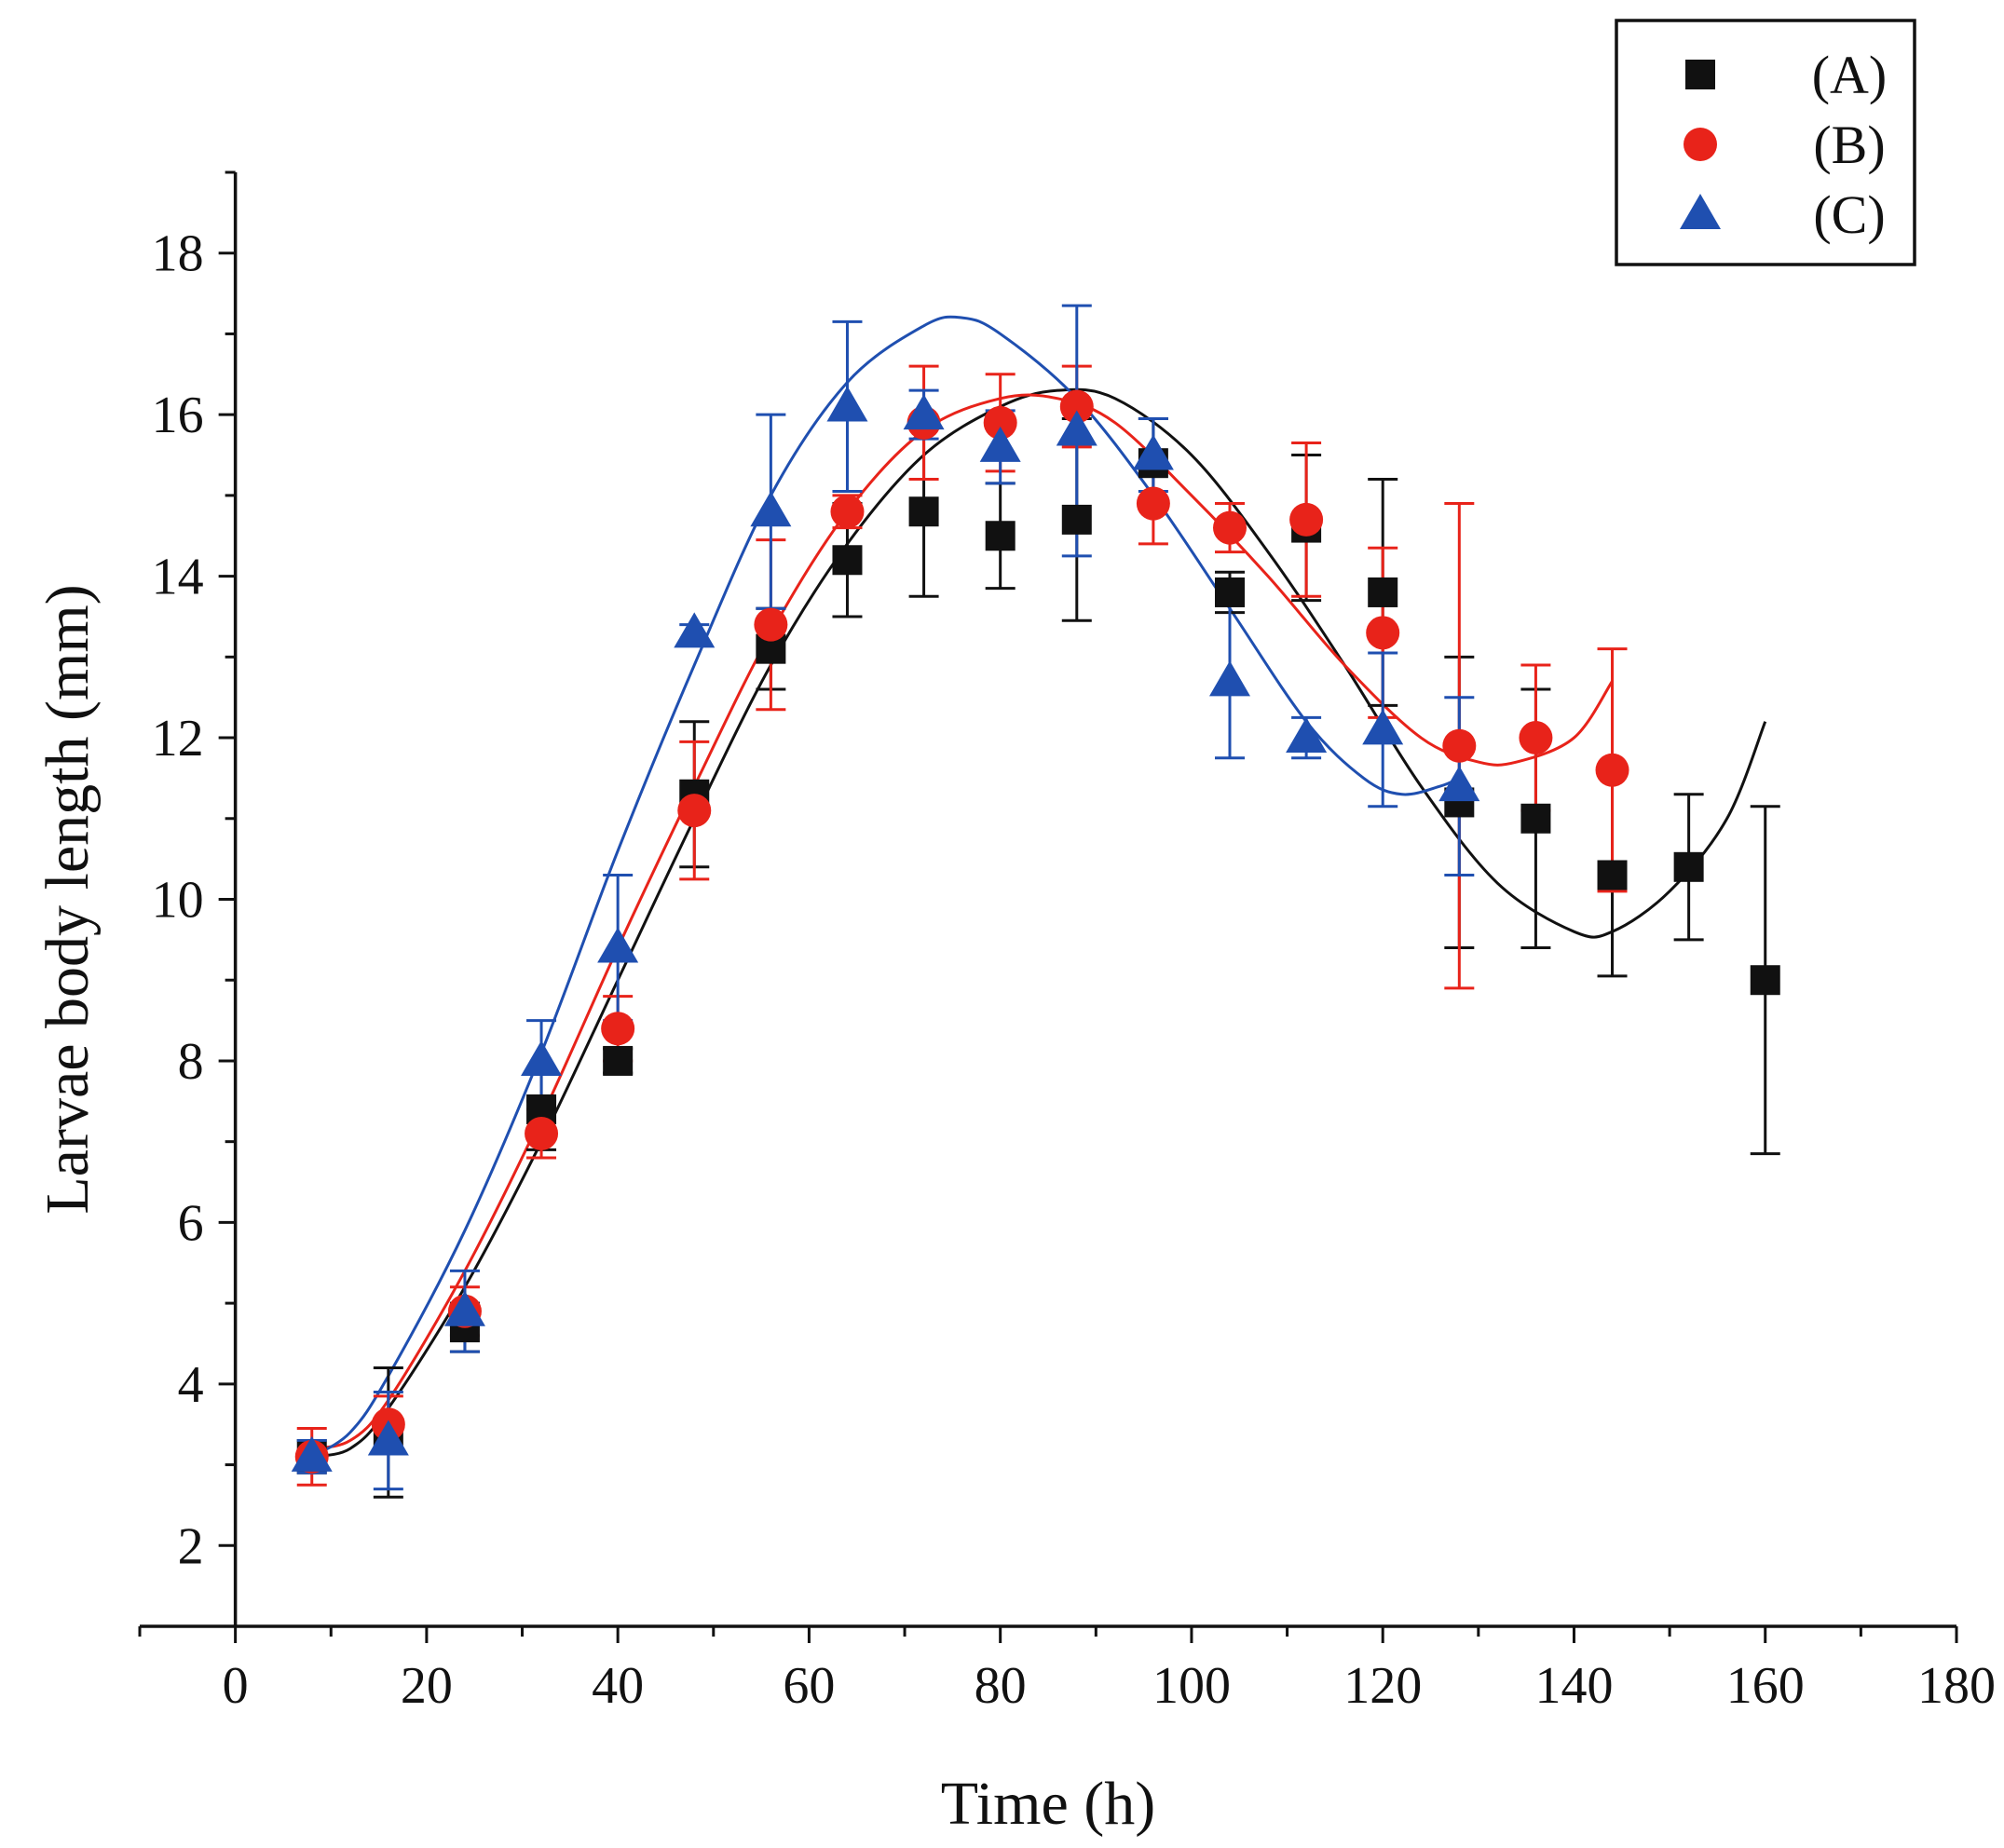 The height and width of the screenshot is (1848, 2004). Describe the element at coordinates (1701, 144) in the screenshot. I see `legend-marker-circle` at that location.